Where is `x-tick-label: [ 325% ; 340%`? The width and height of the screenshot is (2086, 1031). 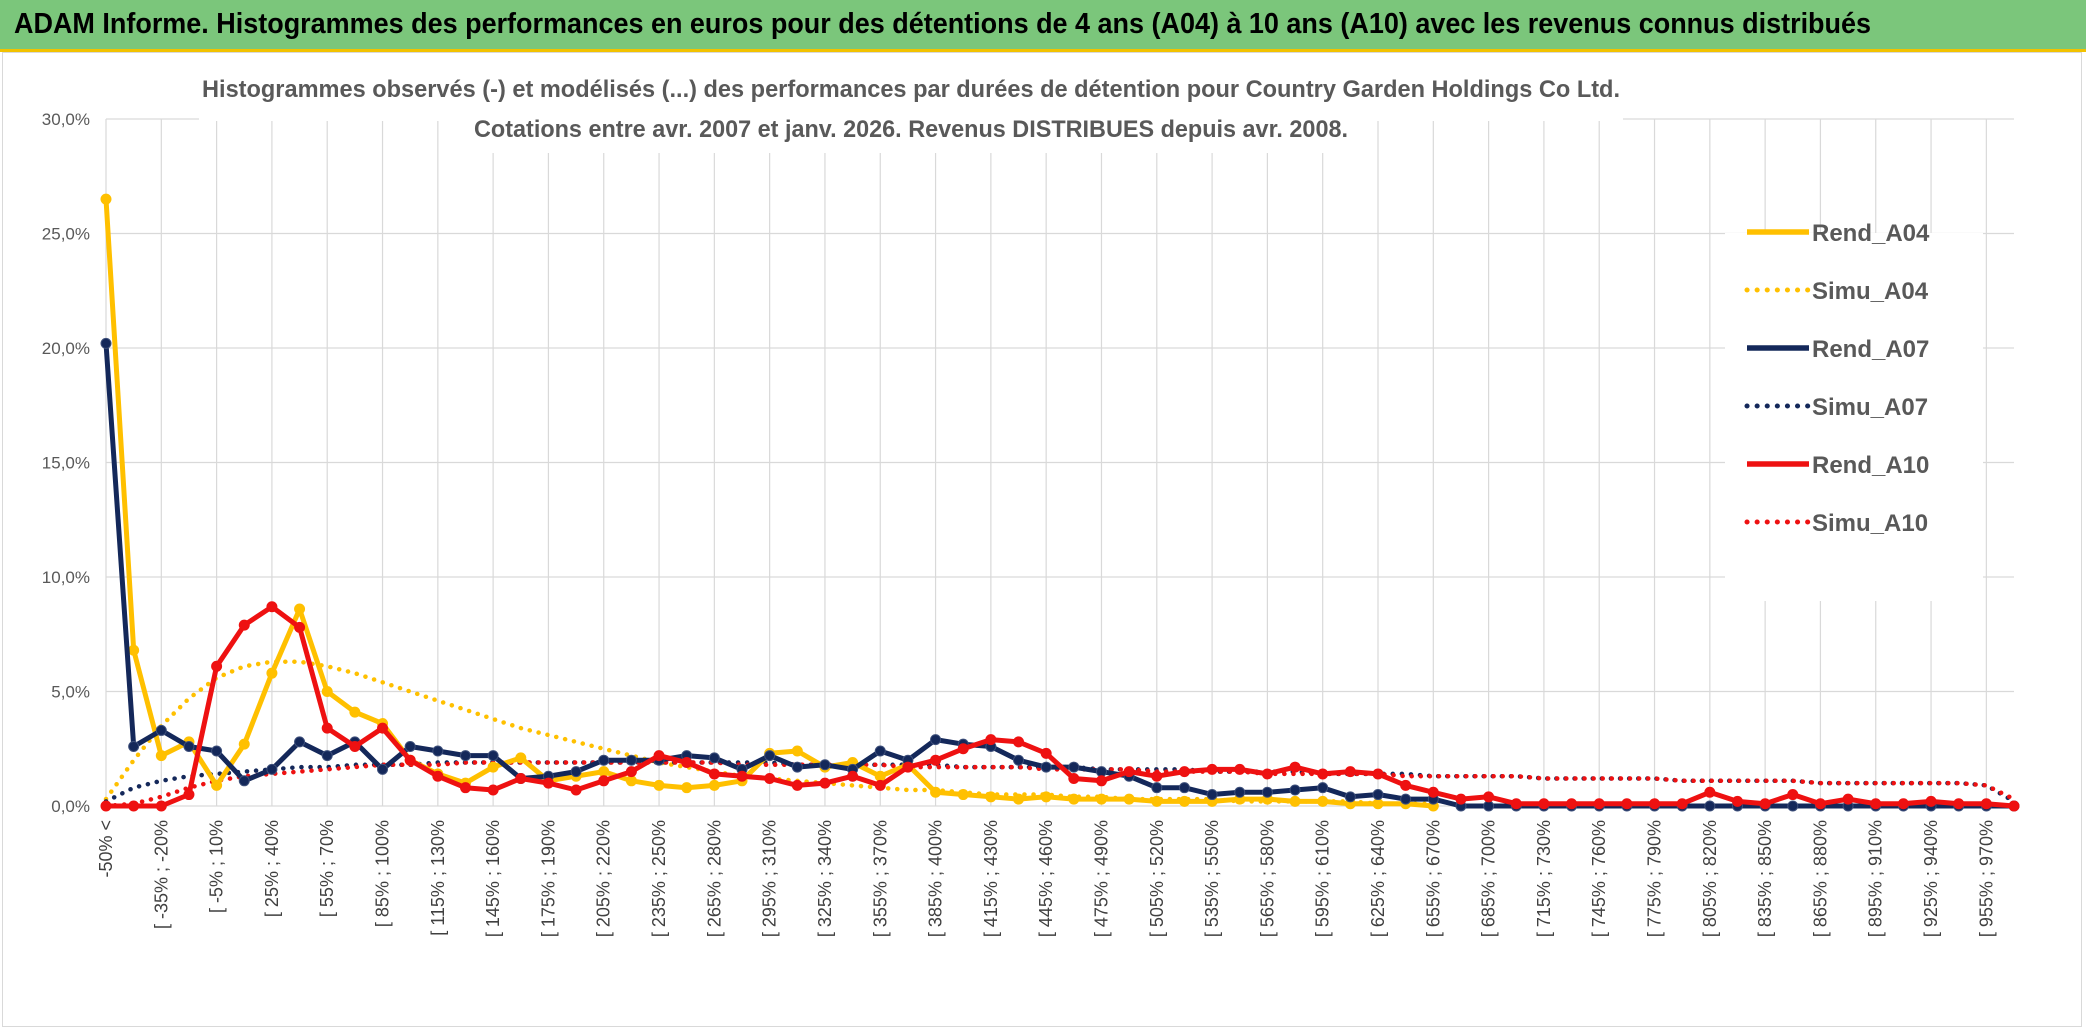 x-tick-label: [ 325% ; 340% is located at coordinates (825, 878).